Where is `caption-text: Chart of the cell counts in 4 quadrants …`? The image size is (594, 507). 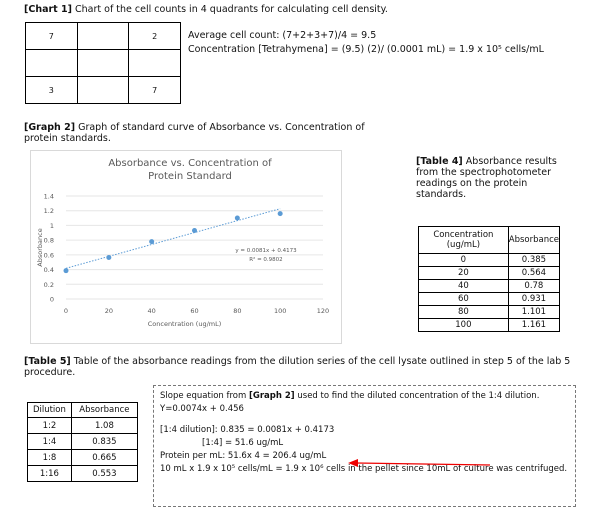
caption-text: Chart of the cell counts in 4 quadrants … is located at coordinates (229, 9).